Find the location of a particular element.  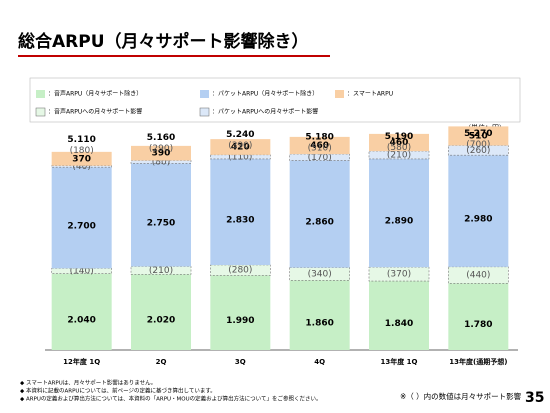

segment-label: 2.700 is located at coordinates (81, 226).